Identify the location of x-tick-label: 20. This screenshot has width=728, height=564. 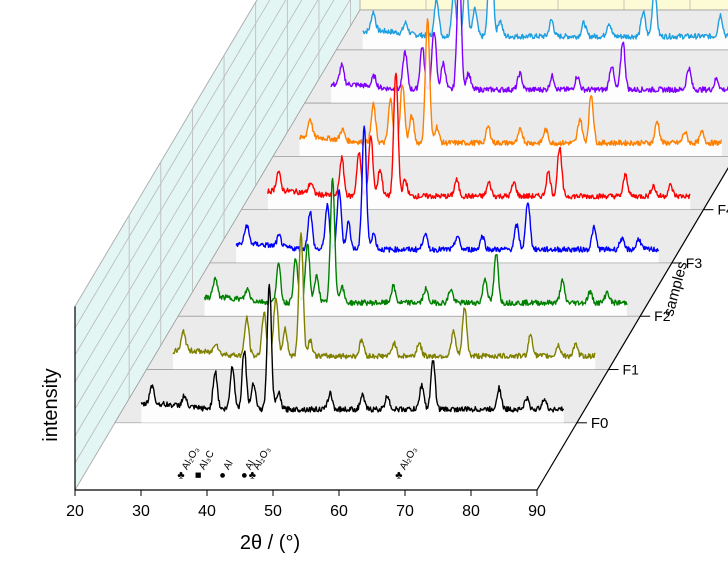
(75, 511).